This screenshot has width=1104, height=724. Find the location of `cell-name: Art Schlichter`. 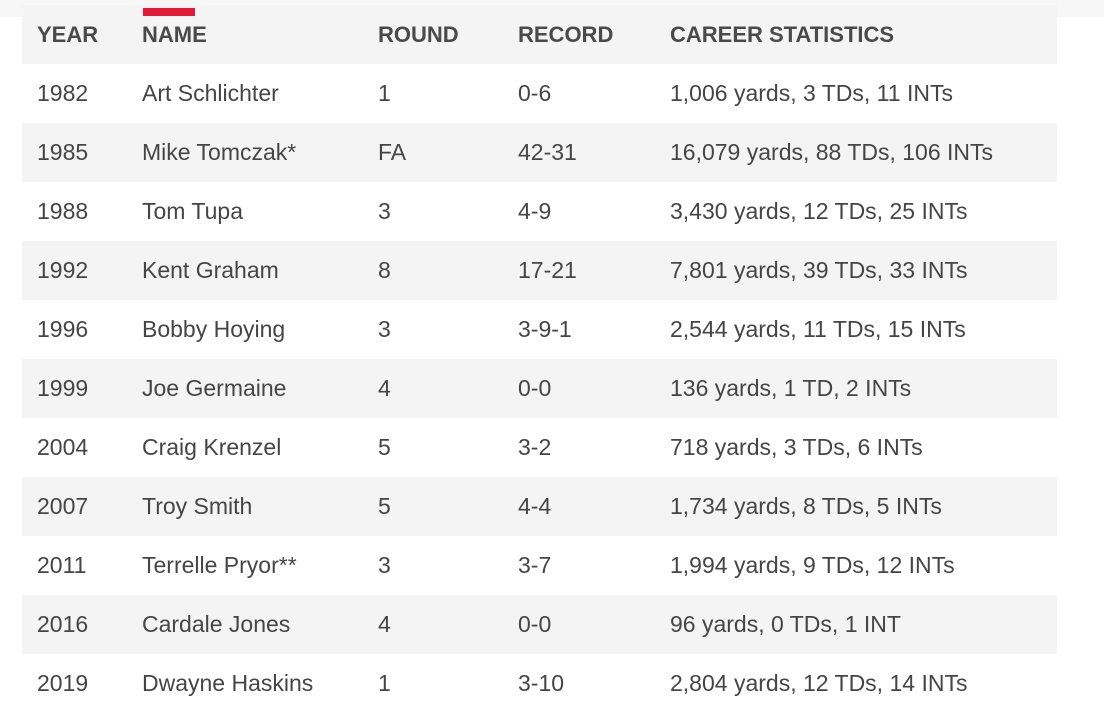

cell-name: Art Schlichter is located at coordinates (210, 93).